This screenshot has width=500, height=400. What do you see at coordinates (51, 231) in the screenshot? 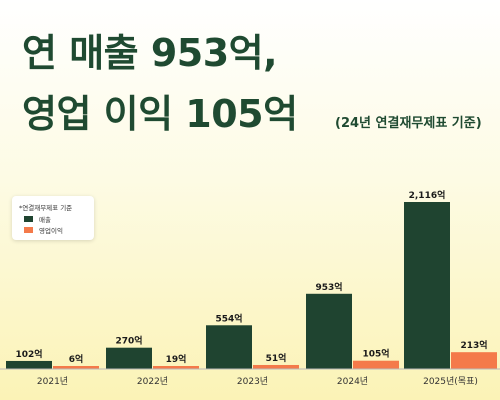
I see `legend-label-operating-profit: 영업이익` at bounding box center [51, 231].